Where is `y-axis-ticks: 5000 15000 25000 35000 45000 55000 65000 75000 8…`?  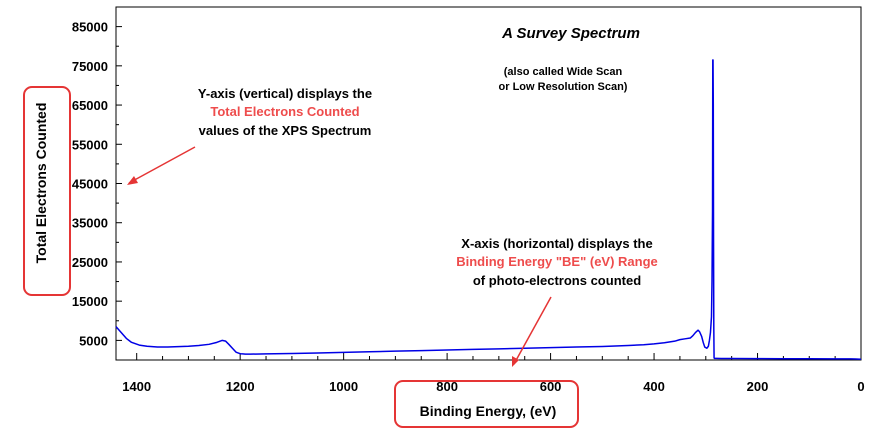 y-axis-ticks: 5000 15000 25000 35000 45000 55000 65000 75000 8… is located at coordinates (97, 183).